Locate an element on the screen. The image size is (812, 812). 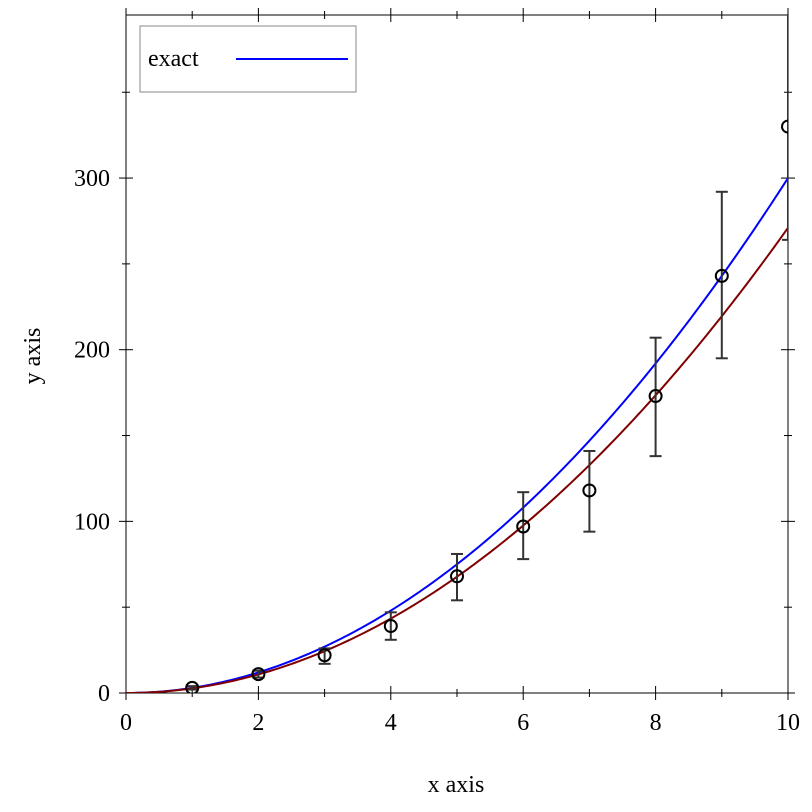
x-axis-title: x axis is located at coordinates (456, 785).